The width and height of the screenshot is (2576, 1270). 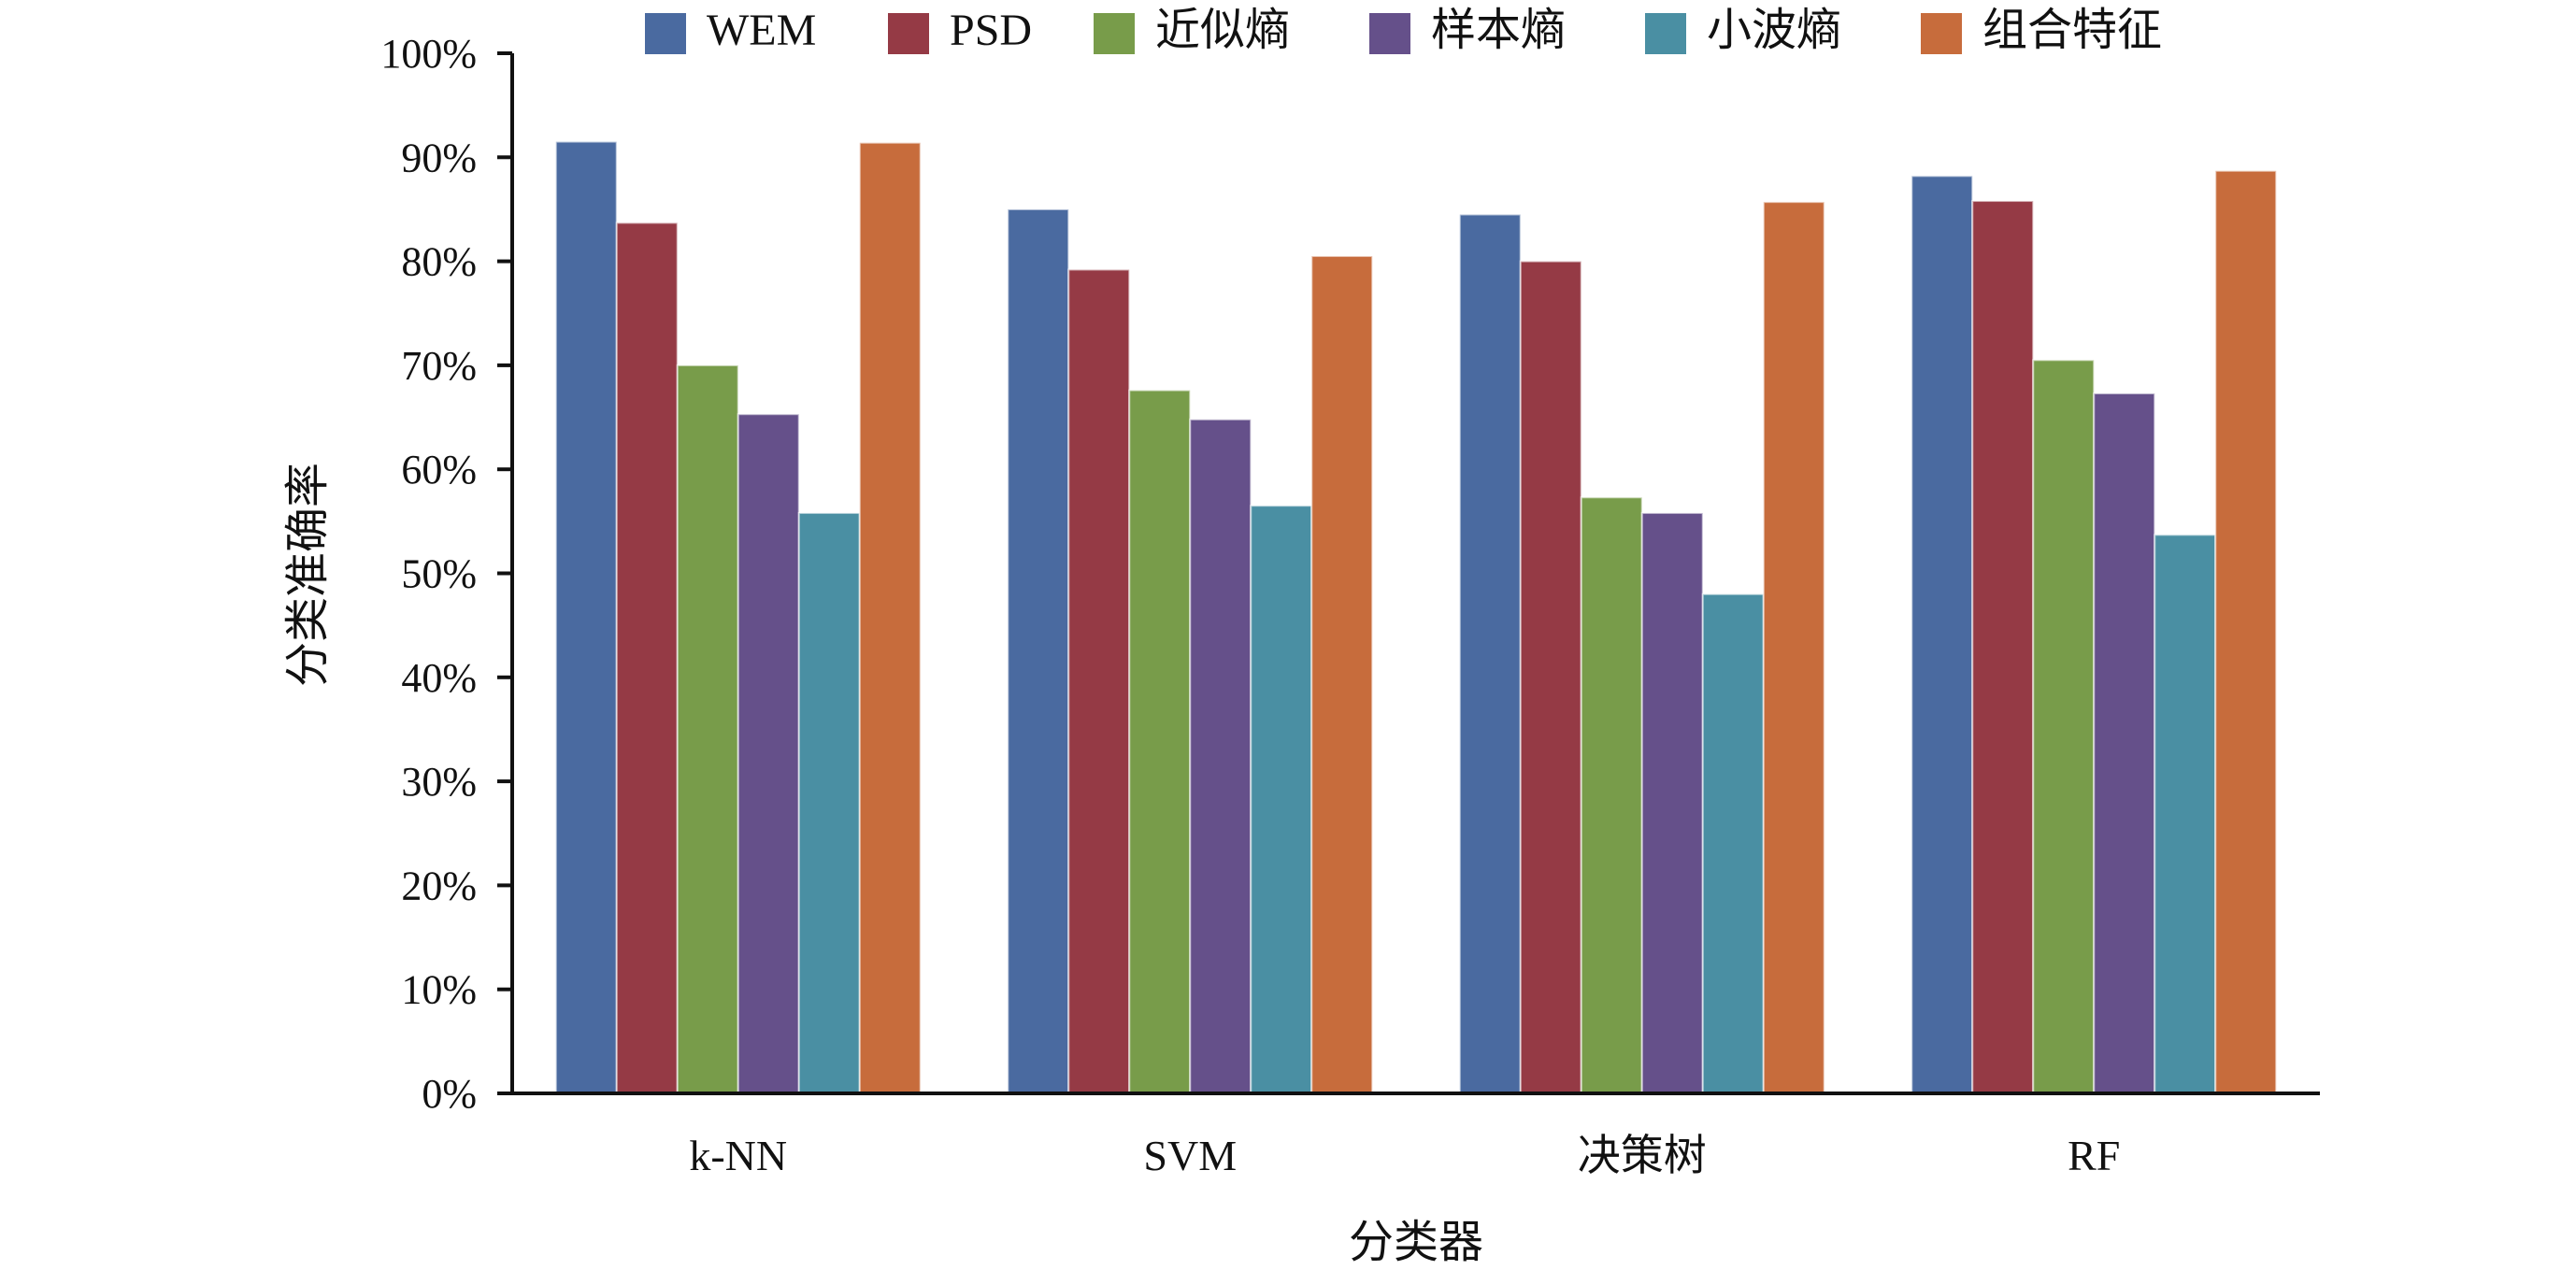 I want to click on y-tick-label: 20%, so click(x=439, y=885).